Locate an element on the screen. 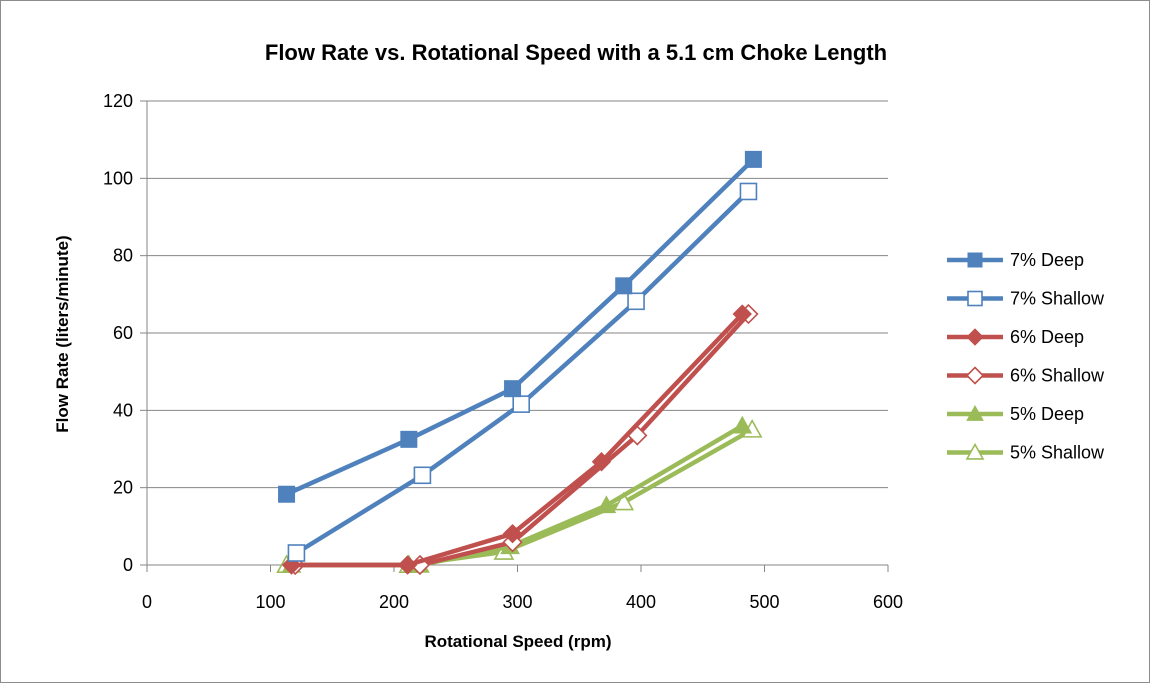 The height and width of the screenshot is (683, 1150). y-tick-labels: 0 20 40 60 80 100 120 is located at coordinates (118, 333).